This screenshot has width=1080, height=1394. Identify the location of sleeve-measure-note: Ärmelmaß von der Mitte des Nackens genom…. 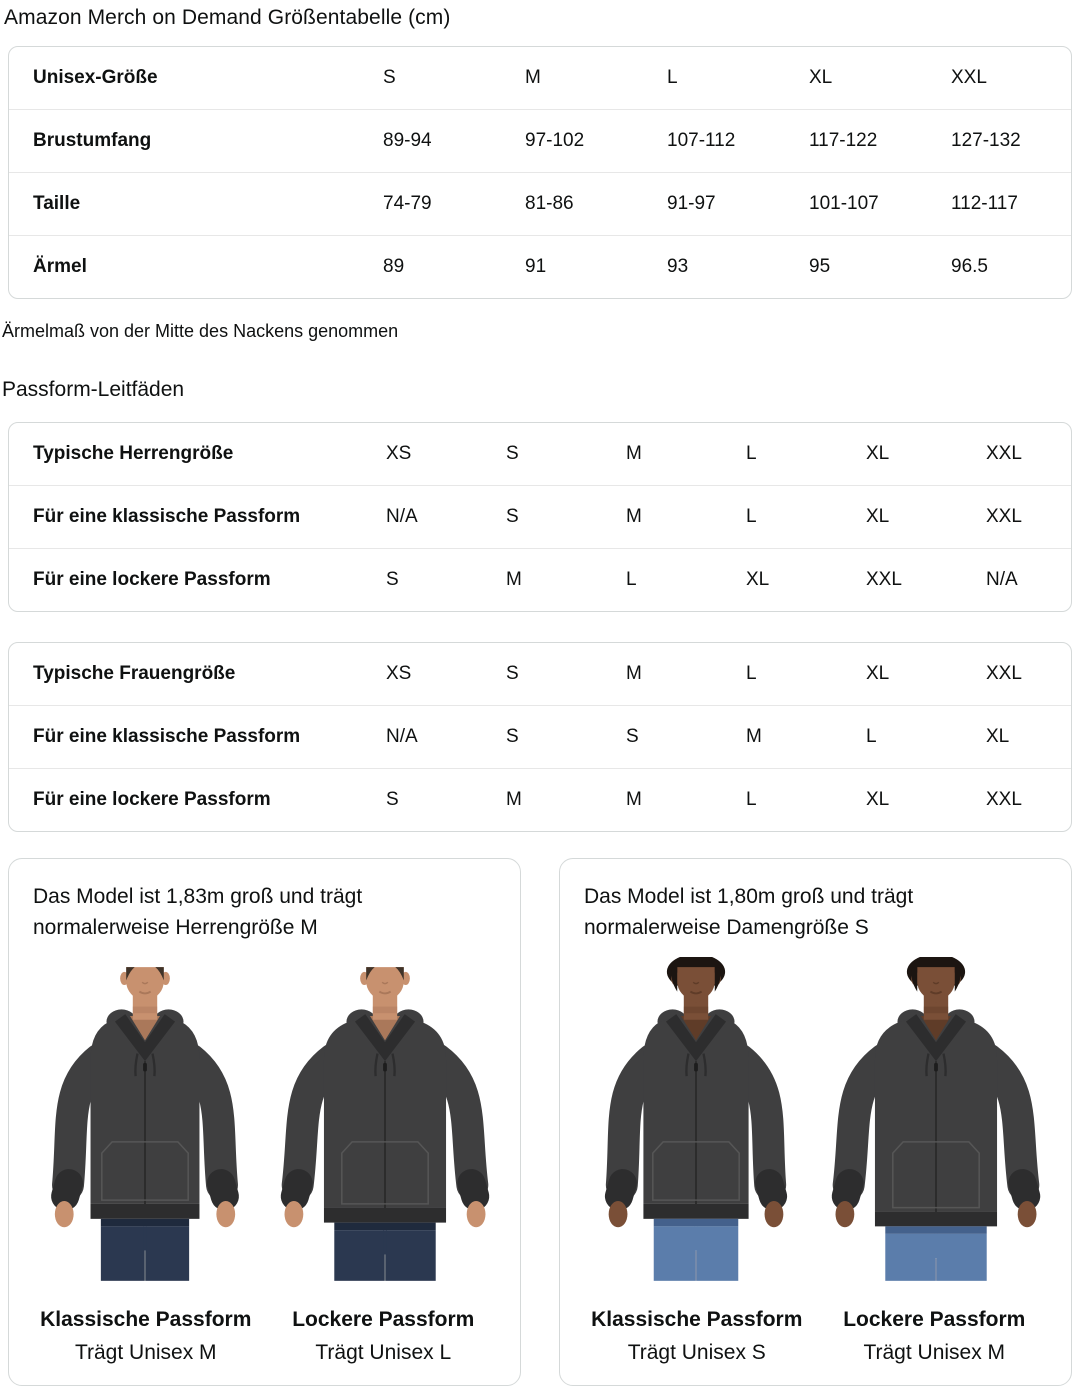
(200, 331).